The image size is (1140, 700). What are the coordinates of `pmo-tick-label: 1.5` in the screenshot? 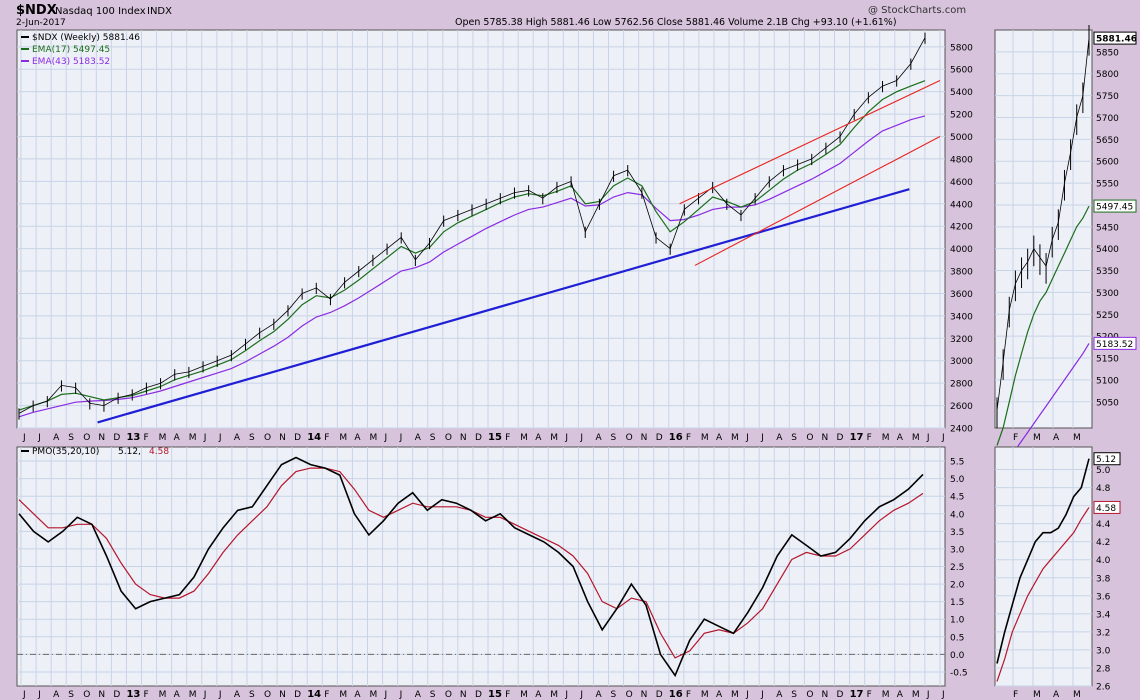 It's located at (957, 603).